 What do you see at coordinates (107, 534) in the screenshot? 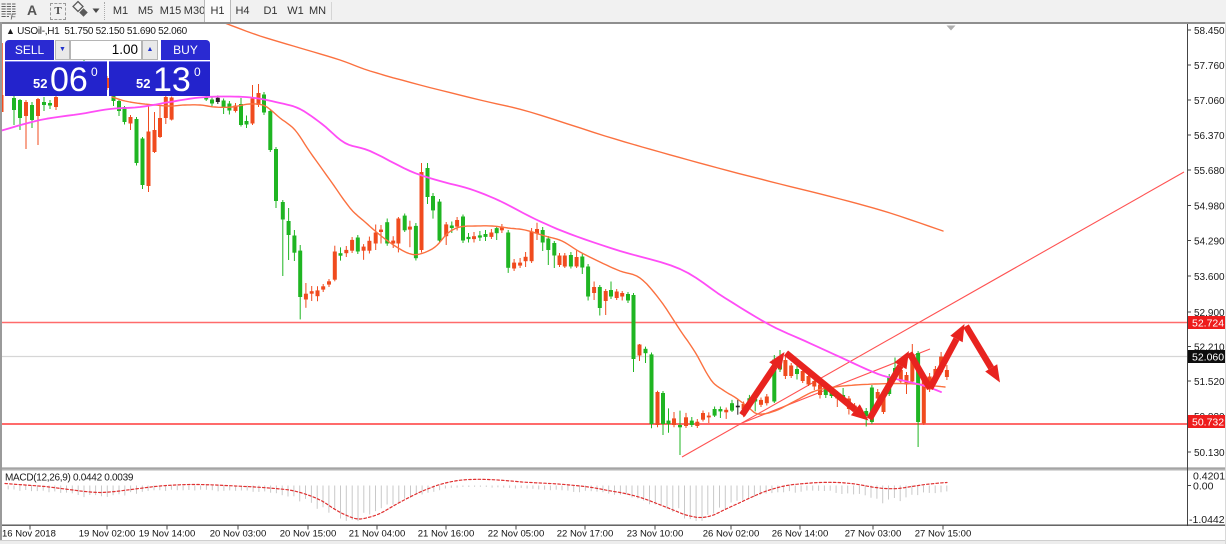
I see `svg-text: 19 Nov 02:00` at bounding box center [107, 534].